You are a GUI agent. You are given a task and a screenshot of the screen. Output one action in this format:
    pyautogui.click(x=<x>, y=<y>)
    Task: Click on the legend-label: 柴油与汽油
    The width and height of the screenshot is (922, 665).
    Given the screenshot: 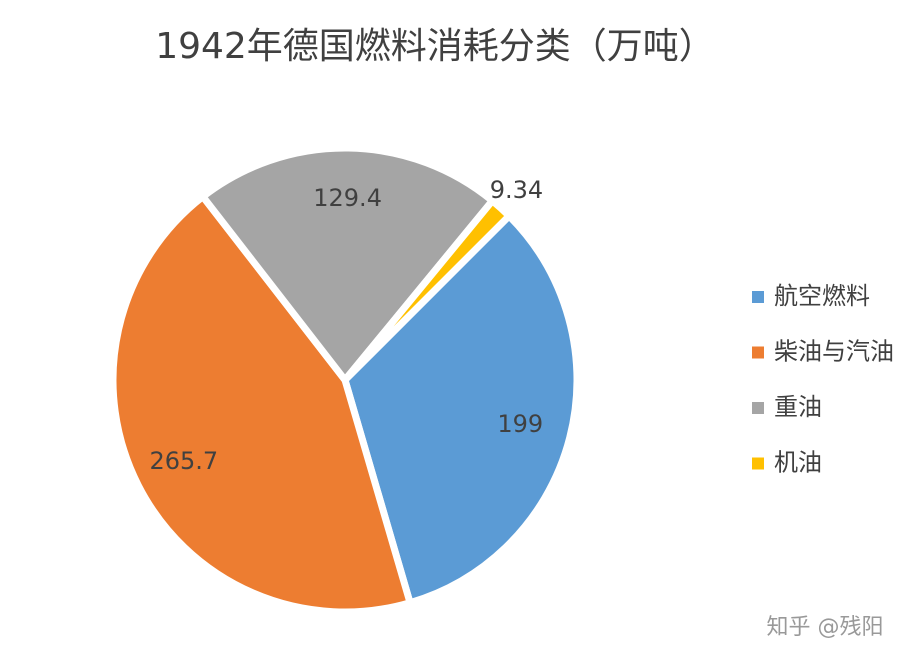 What is the action you would take?
    pyautogui.click(x=834, y=352)
    